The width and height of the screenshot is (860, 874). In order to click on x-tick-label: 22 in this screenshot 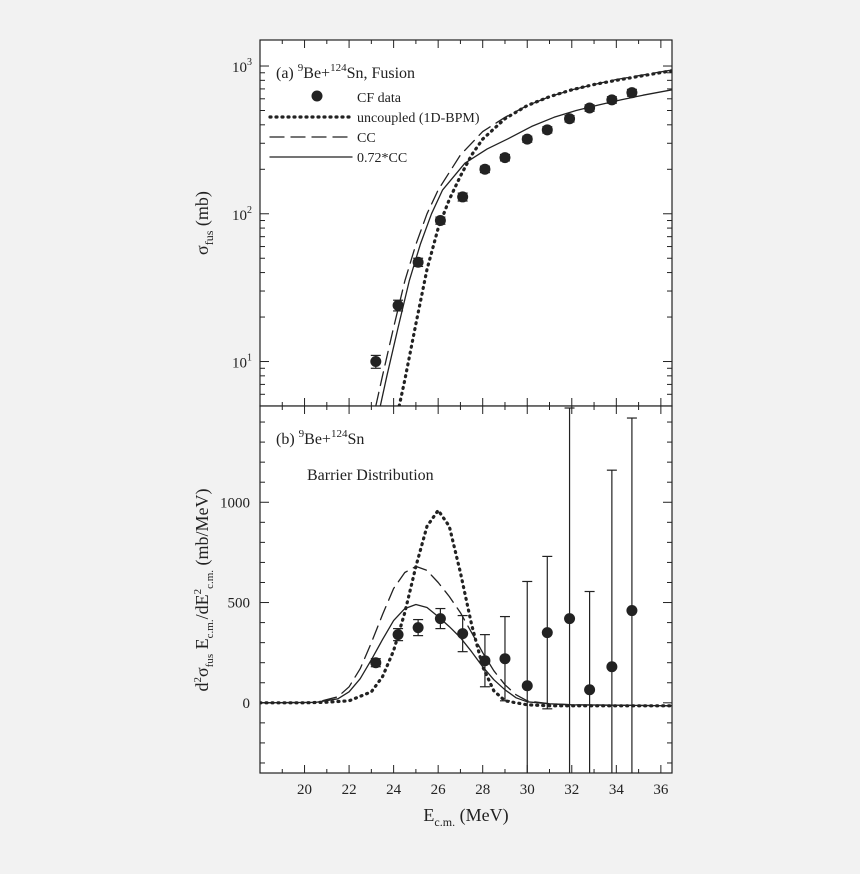, I will do `click(349, 790)`.